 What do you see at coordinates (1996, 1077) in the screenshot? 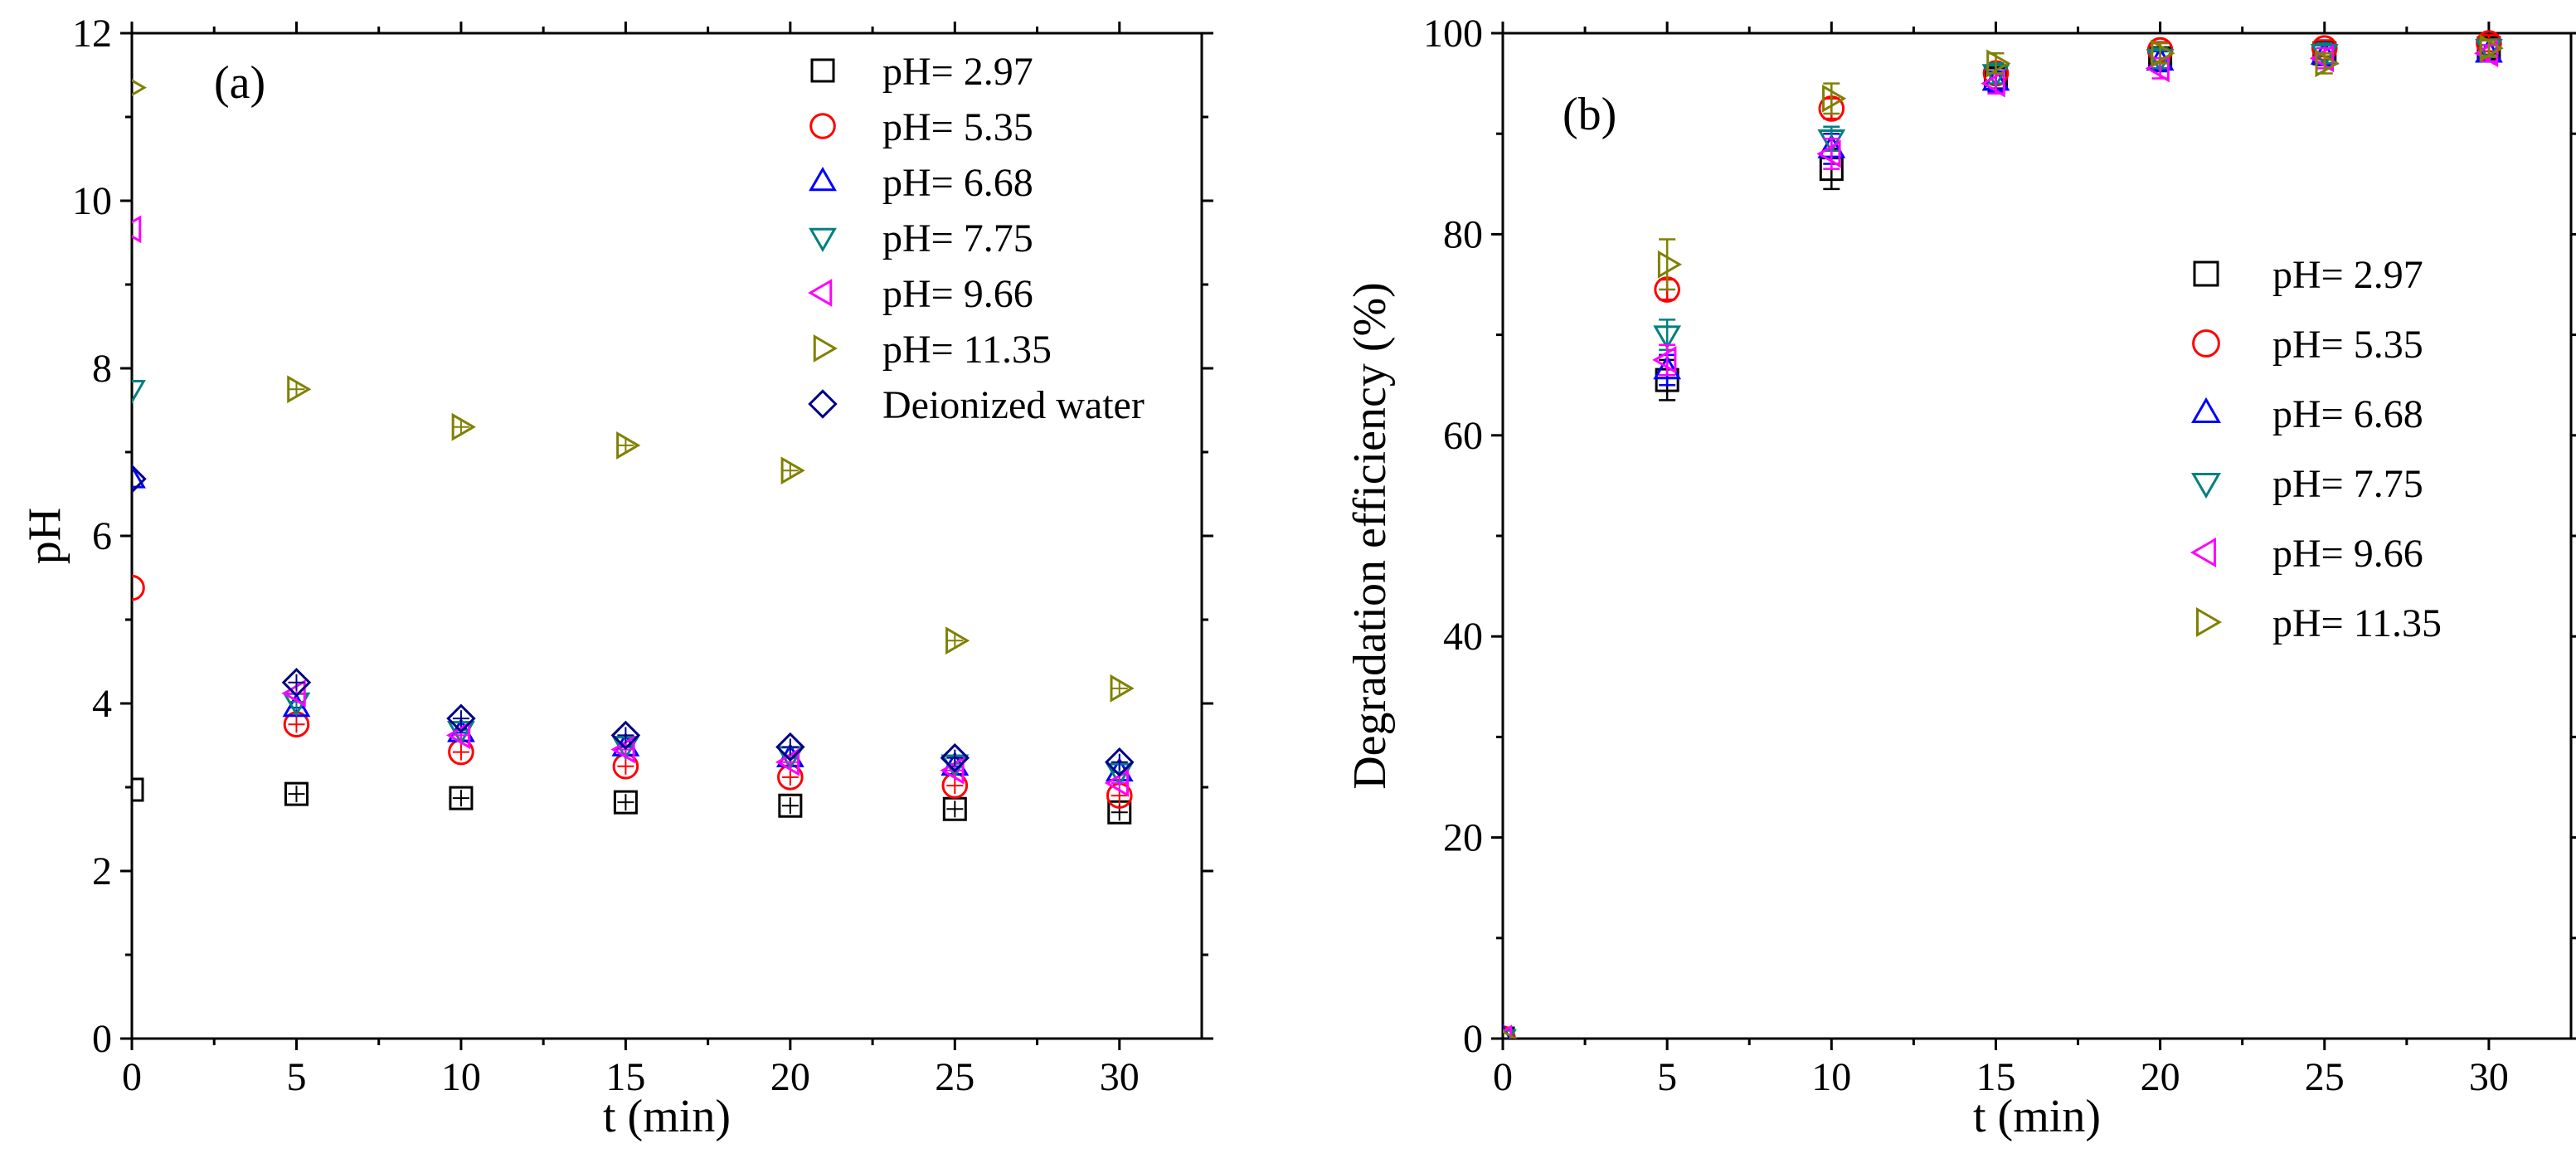
I see `panel-b-x-tick-label: 15` at bounding box center [1996, 1077].